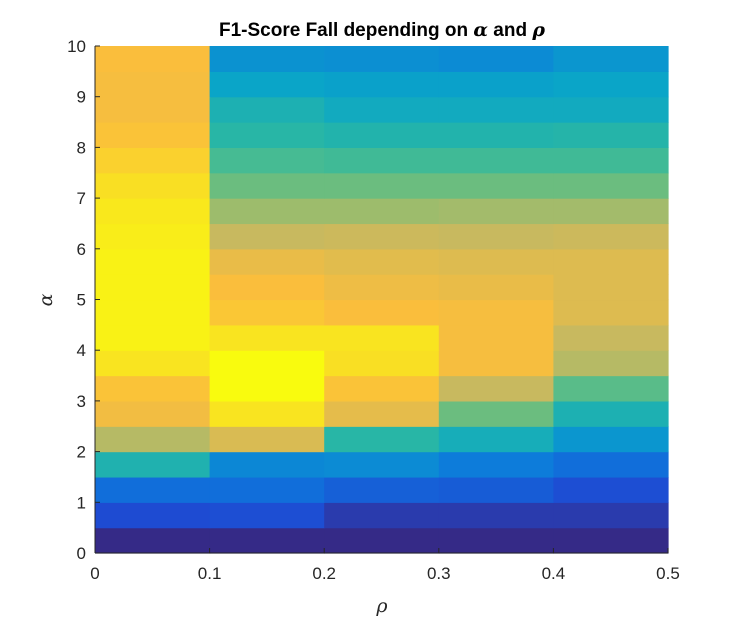 Image resolution: width=738 pixels, height=620 pixels. I want to click on y-axis-label: α, so click(46, 299).